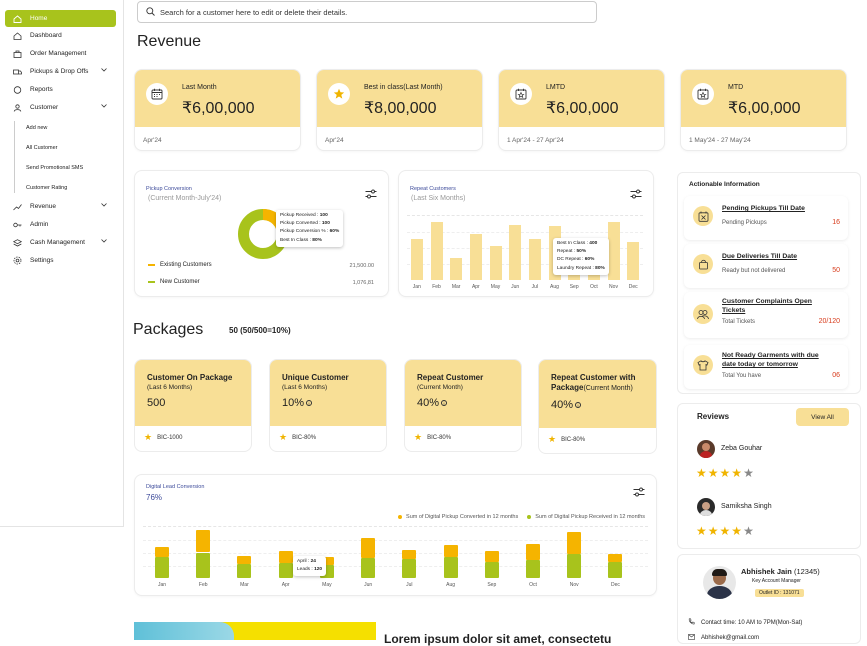 The width and height of the screenshot is (867, 646). Describe the element at coordinates (744, 223) in the screenshot. I see `action-item-sub: Pending Pickups` at that location.